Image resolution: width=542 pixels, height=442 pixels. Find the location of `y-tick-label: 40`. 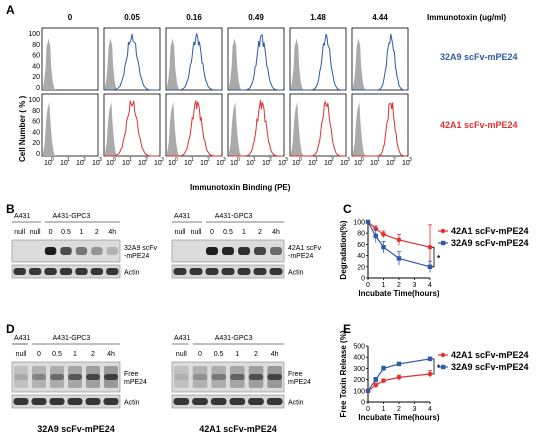

y-tick-label: 40 is located at coordinates (36, 132).